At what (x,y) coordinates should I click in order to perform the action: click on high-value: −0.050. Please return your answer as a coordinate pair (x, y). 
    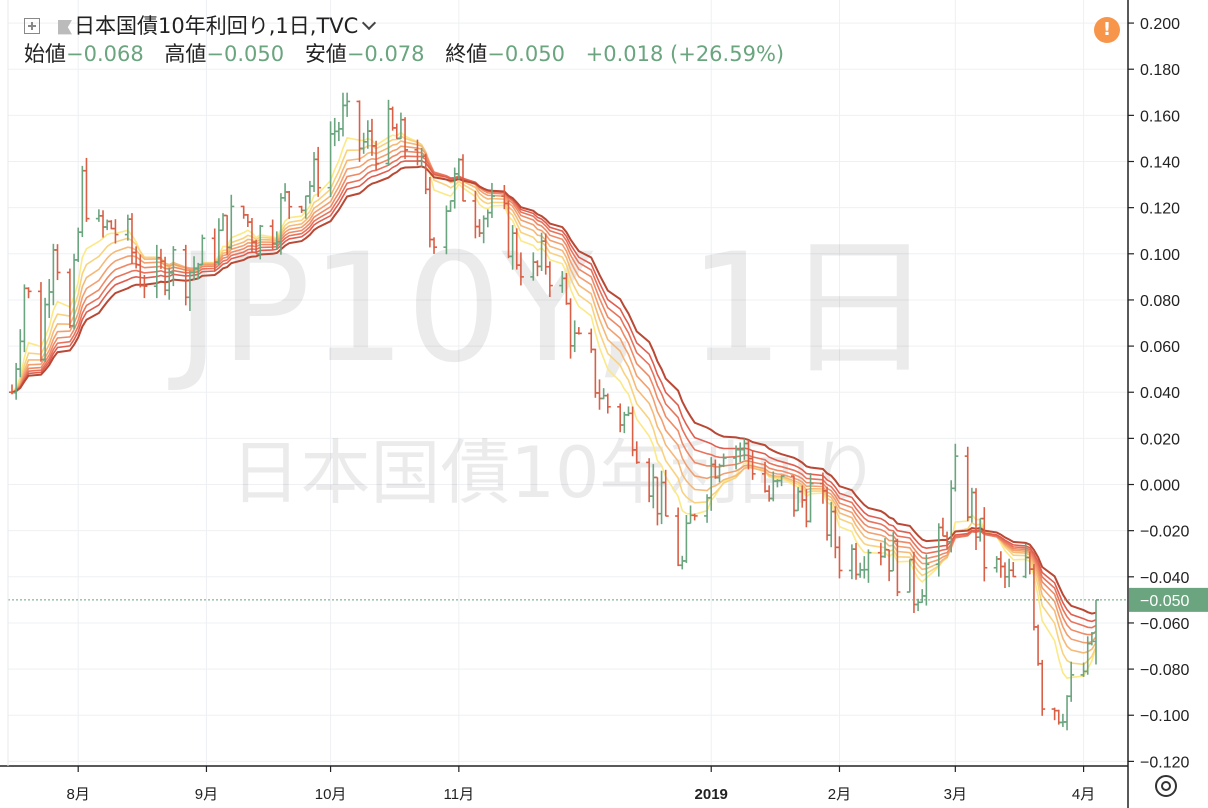
    Looking at the image, I should click on (245, 54).